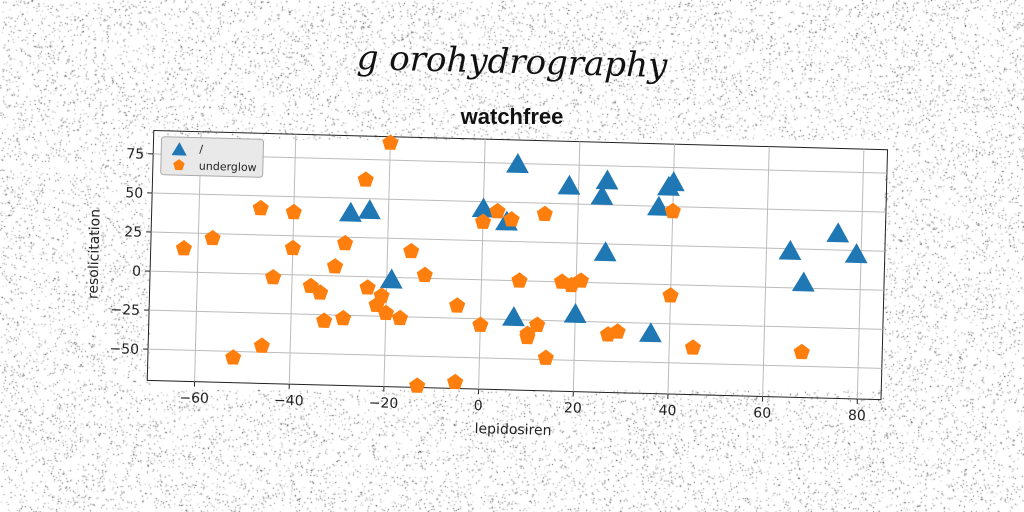  Describe the element at coordinates (201, 149) in the screenshot. I see `legend-label: /` at that location.